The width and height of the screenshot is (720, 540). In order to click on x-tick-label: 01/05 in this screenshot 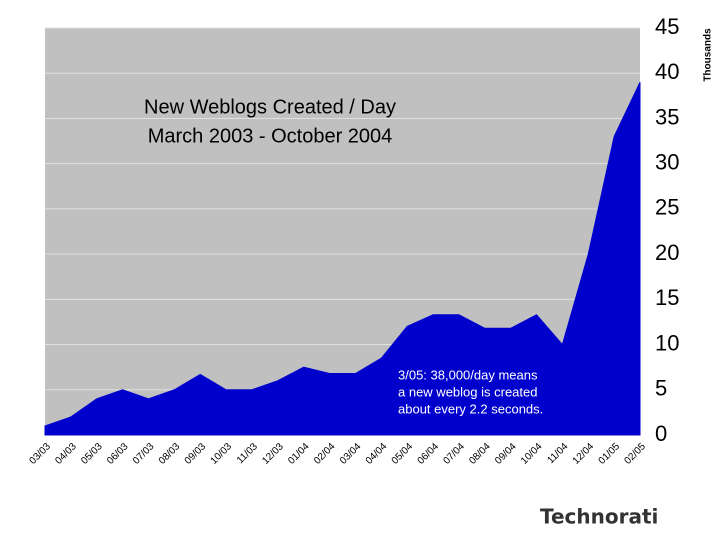, I will do `click(610, 454)`.